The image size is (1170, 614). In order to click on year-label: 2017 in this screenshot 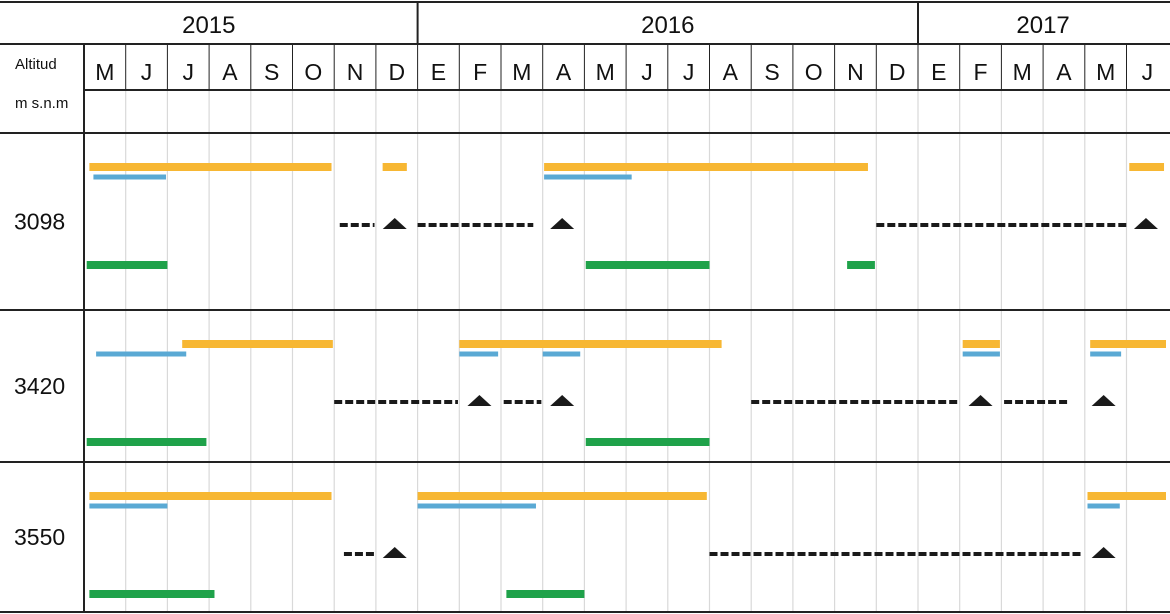, I will do `click(1042, 25)`.